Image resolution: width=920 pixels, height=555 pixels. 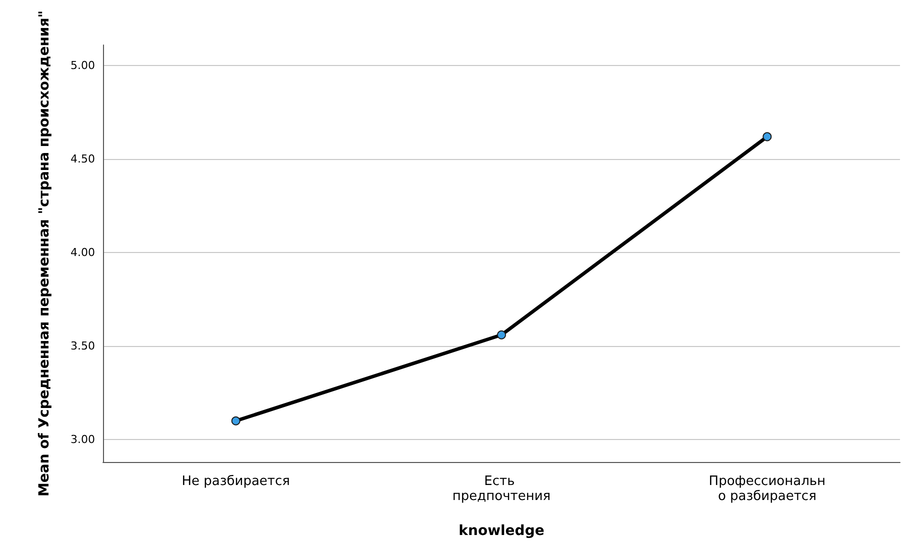 What do you see at coordinates (82, 159) in the screenshot?
I see `y-tick-label: 4.50` at bounding box center [82, 159].